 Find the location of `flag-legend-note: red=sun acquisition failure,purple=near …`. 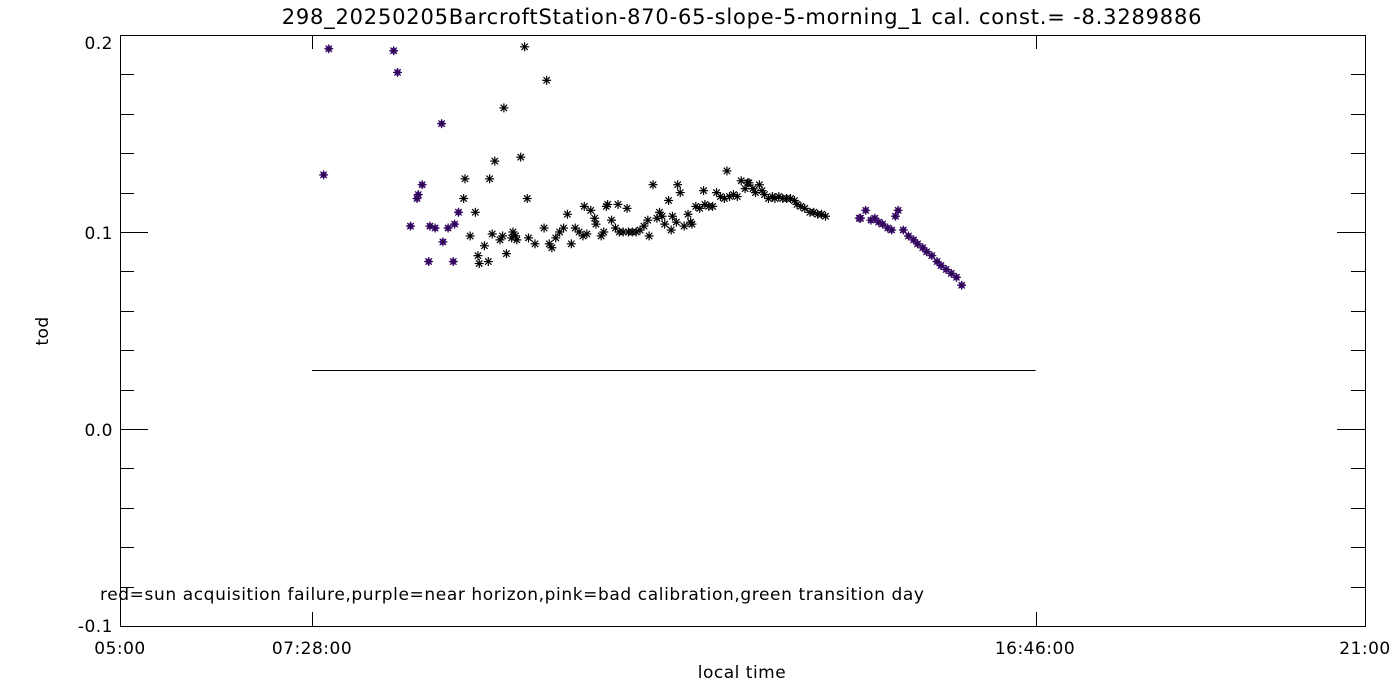

flag-legend-note: red=sun acquisition failure,purple=near … is located at coordinates (512, 595).